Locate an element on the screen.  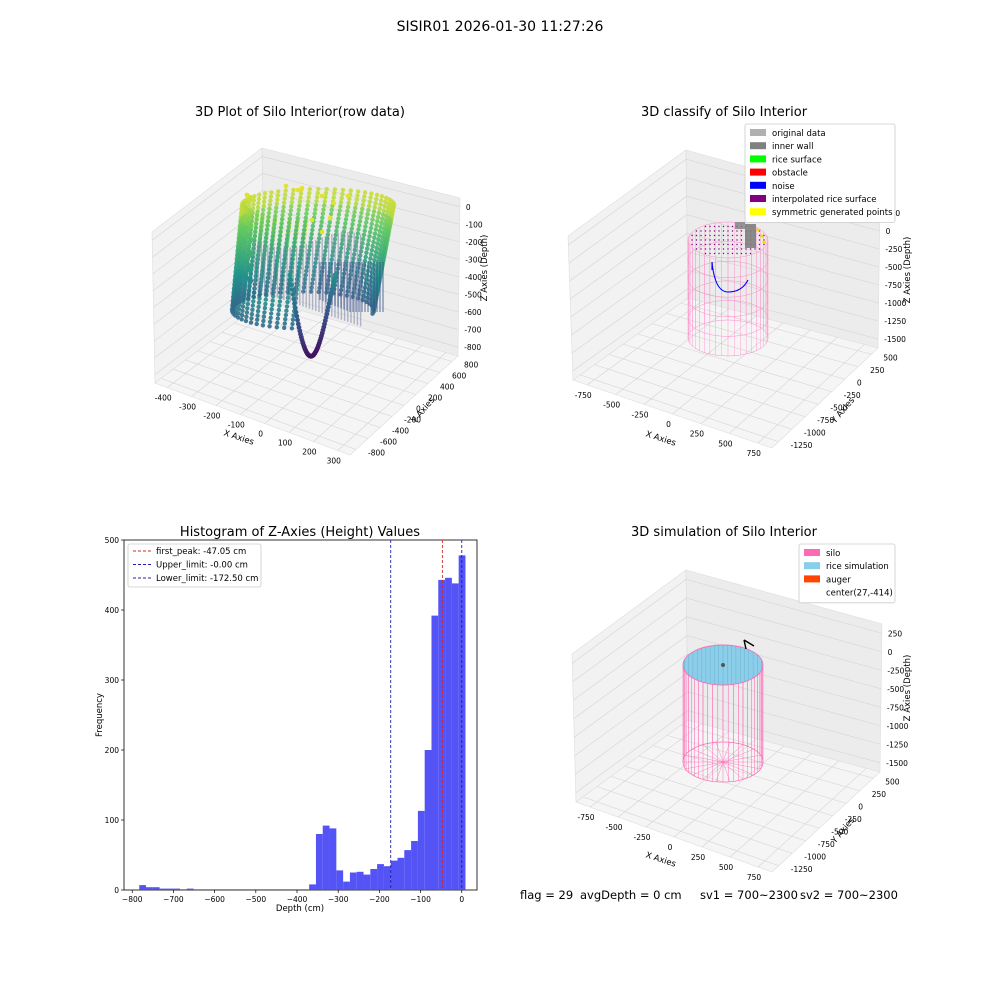
legend-label: rice simulation is located at coordinates (857, 567).